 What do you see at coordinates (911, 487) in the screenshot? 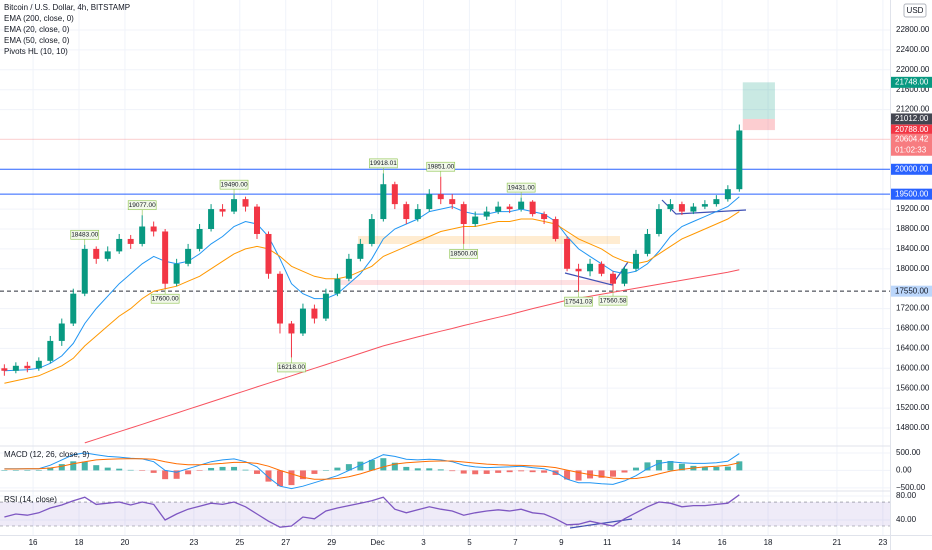
I see `macd-tick-label: −500.00` at bounding box center [911, 487].